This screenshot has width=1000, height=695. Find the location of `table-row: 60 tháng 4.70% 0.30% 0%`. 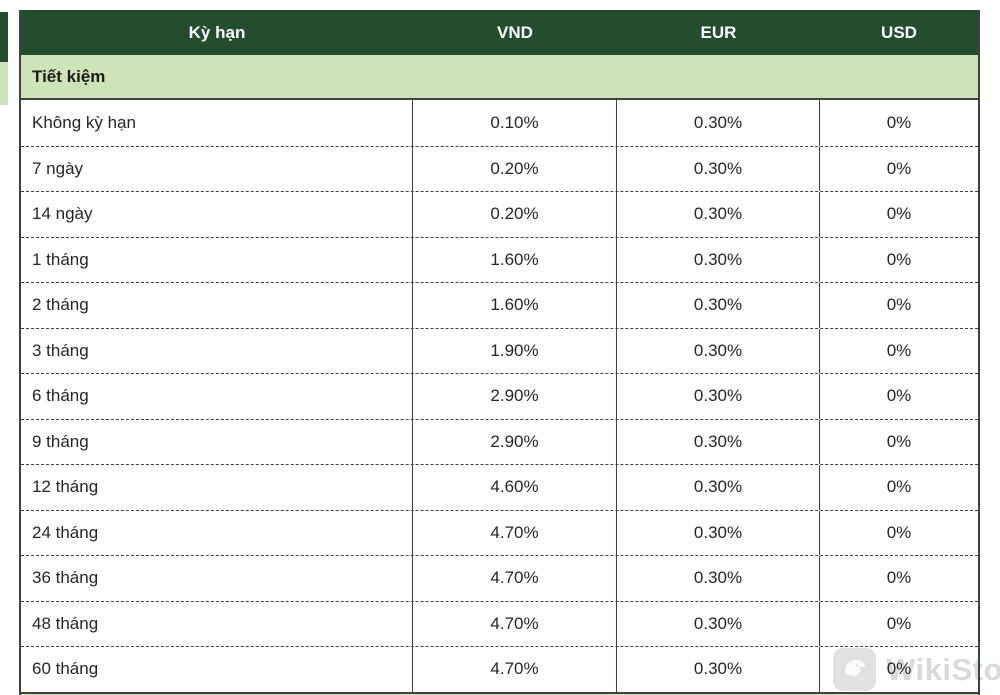

table-row: 60 tháng 4.70% 0.30% 0% is located at coordinates (499, 669).